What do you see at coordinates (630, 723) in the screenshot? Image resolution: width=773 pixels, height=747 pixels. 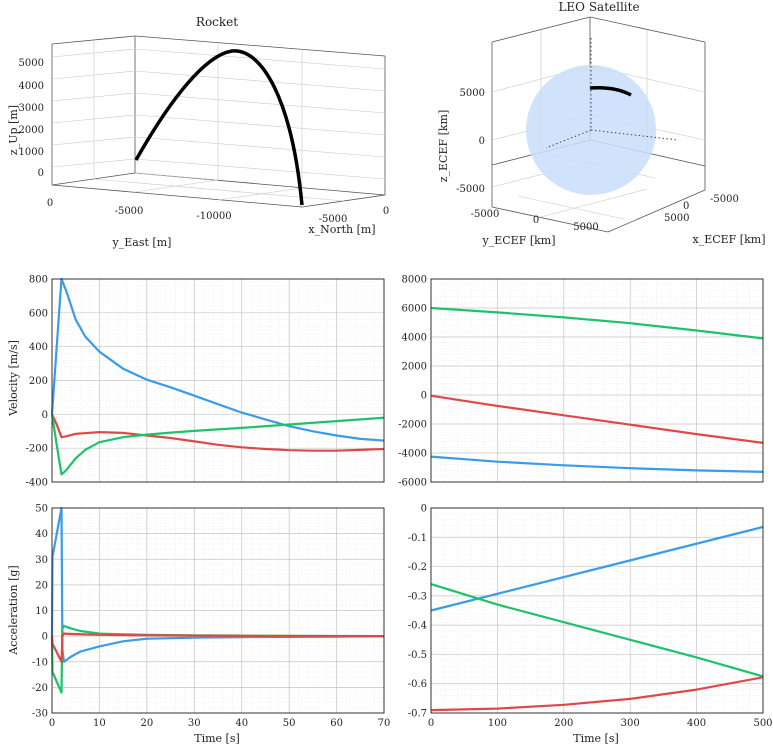 I see `x-tick-label: 300` at bounding box center [630, 723].